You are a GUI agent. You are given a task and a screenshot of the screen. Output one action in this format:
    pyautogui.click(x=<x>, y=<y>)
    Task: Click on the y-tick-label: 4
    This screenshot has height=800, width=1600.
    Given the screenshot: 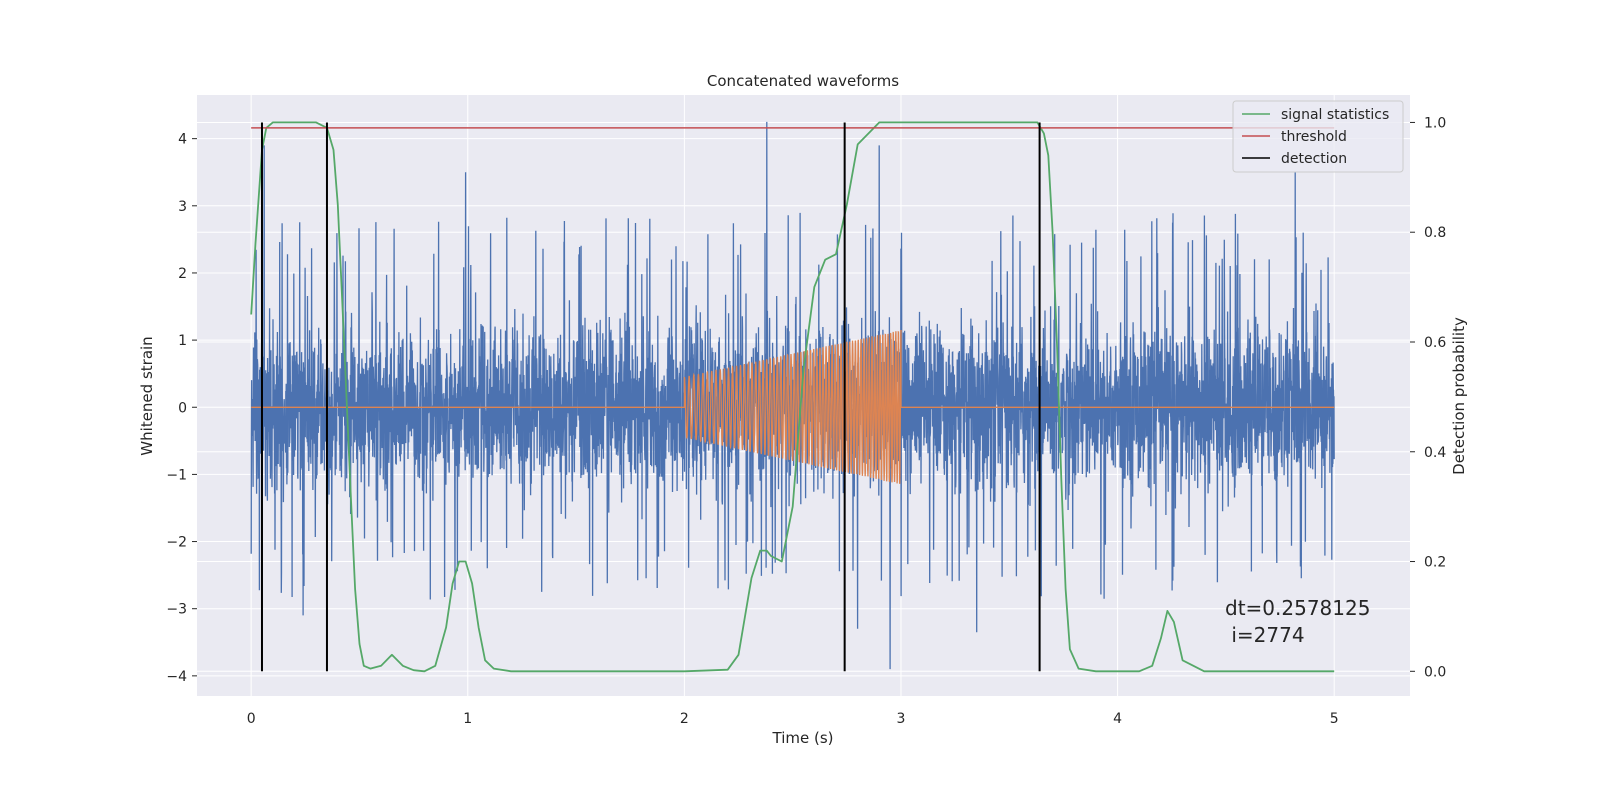 What is the action you would take?
    pyautogui.click(x=182, y=140)
    